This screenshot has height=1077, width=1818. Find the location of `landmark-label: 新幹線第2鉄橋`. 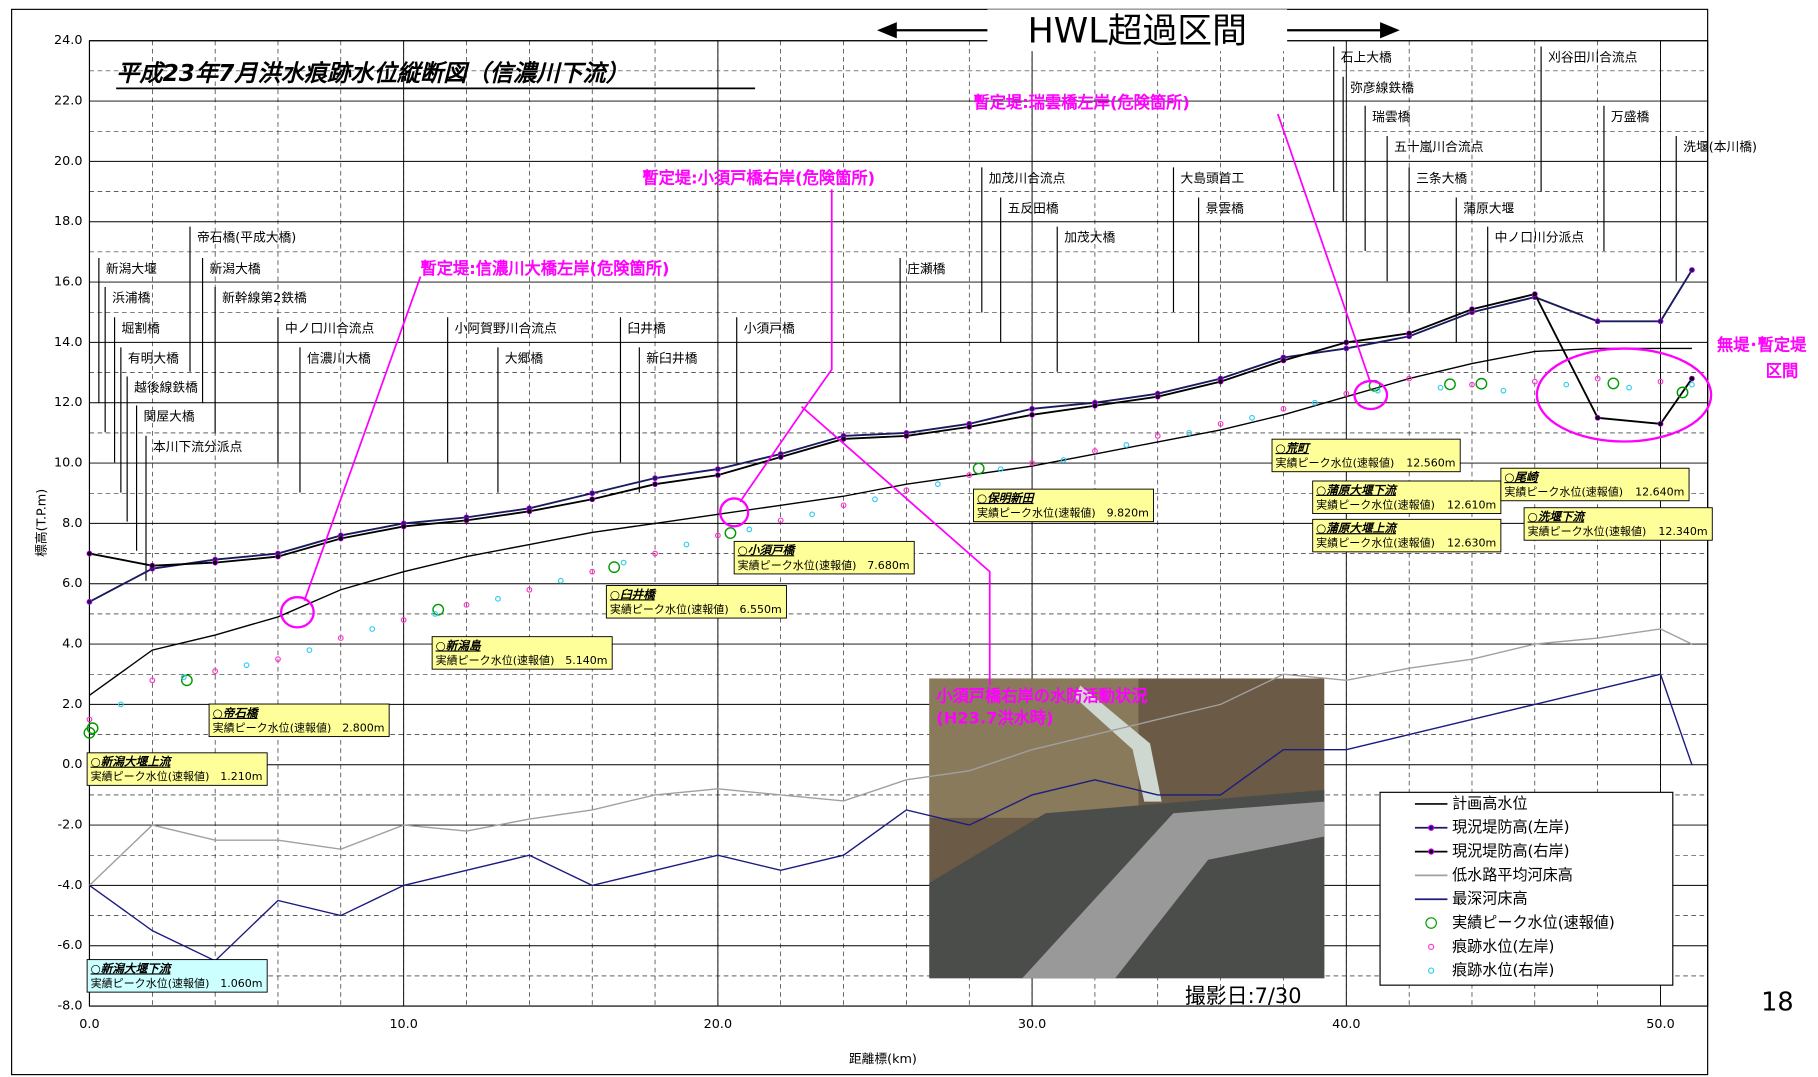

landmark-label: 新幹線第2鉄橋 is located at coordinates (264, 298).